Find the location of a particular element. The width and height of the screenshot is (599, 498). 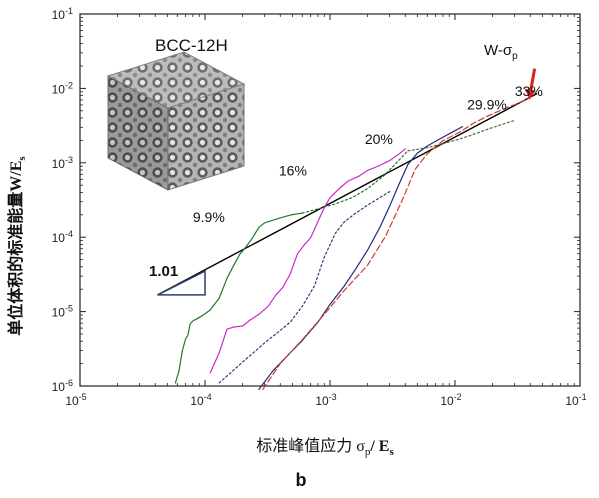

y-tick-label: 10⁻⁴ is located at coordinates (62, 237).